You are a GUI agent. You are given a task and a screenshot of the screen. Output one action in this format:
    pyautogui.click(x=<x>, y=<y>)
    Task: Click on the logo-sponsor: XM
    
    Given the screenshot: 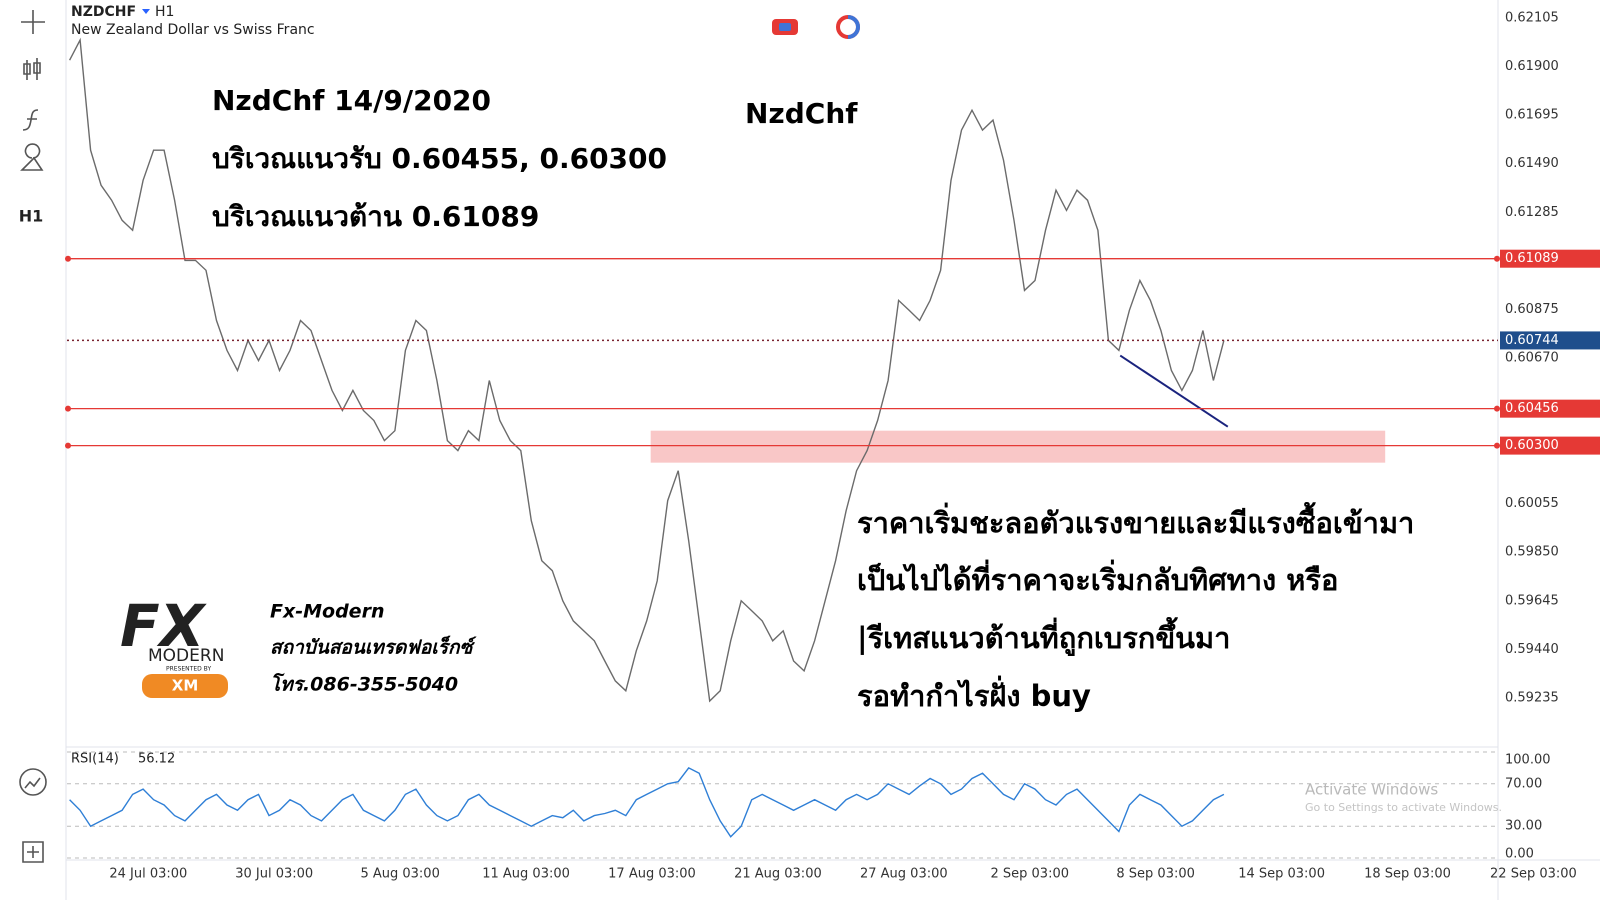 What is the action you would take?
    pyautogui.click(x=185, y=686)
    